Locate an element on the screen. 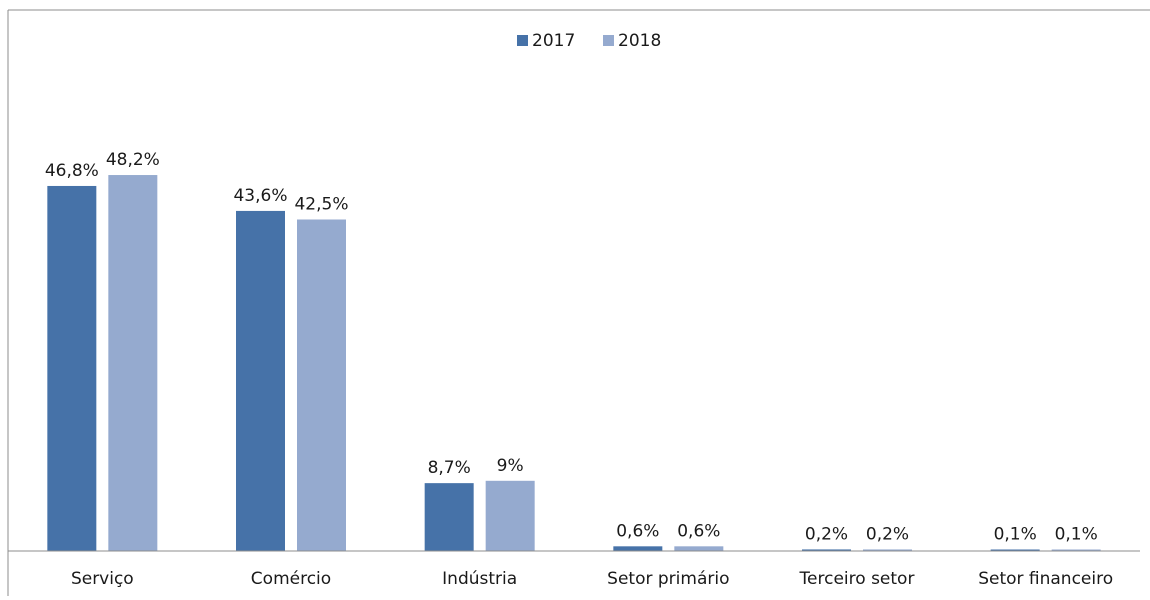 The height and width of the screenshot is (600, 1150). data-label-2018-4: 0,6% is located at coordinates (698, 531).